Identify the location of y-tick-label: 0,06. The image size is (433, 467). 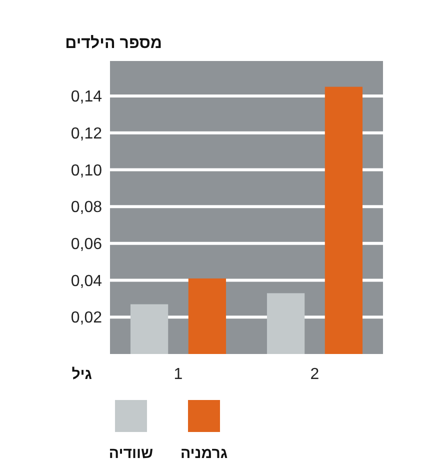
(86, 245).